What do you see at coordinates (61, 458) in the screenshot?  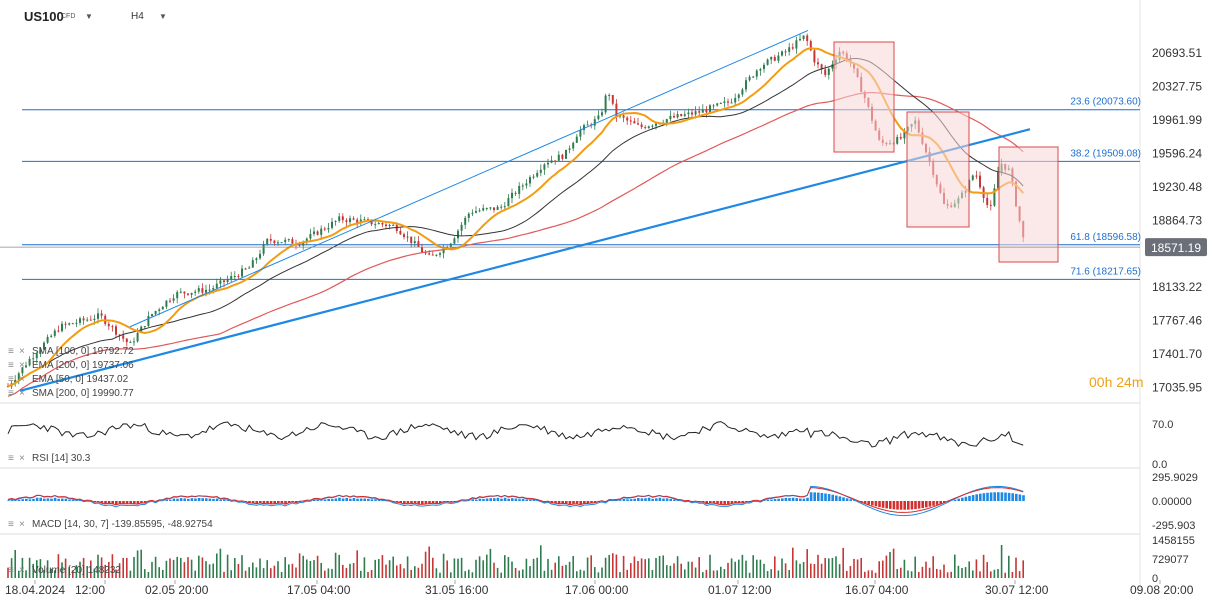 I see `rsi-label: RSI [14] 30.3` at bounding box center [61, 458].